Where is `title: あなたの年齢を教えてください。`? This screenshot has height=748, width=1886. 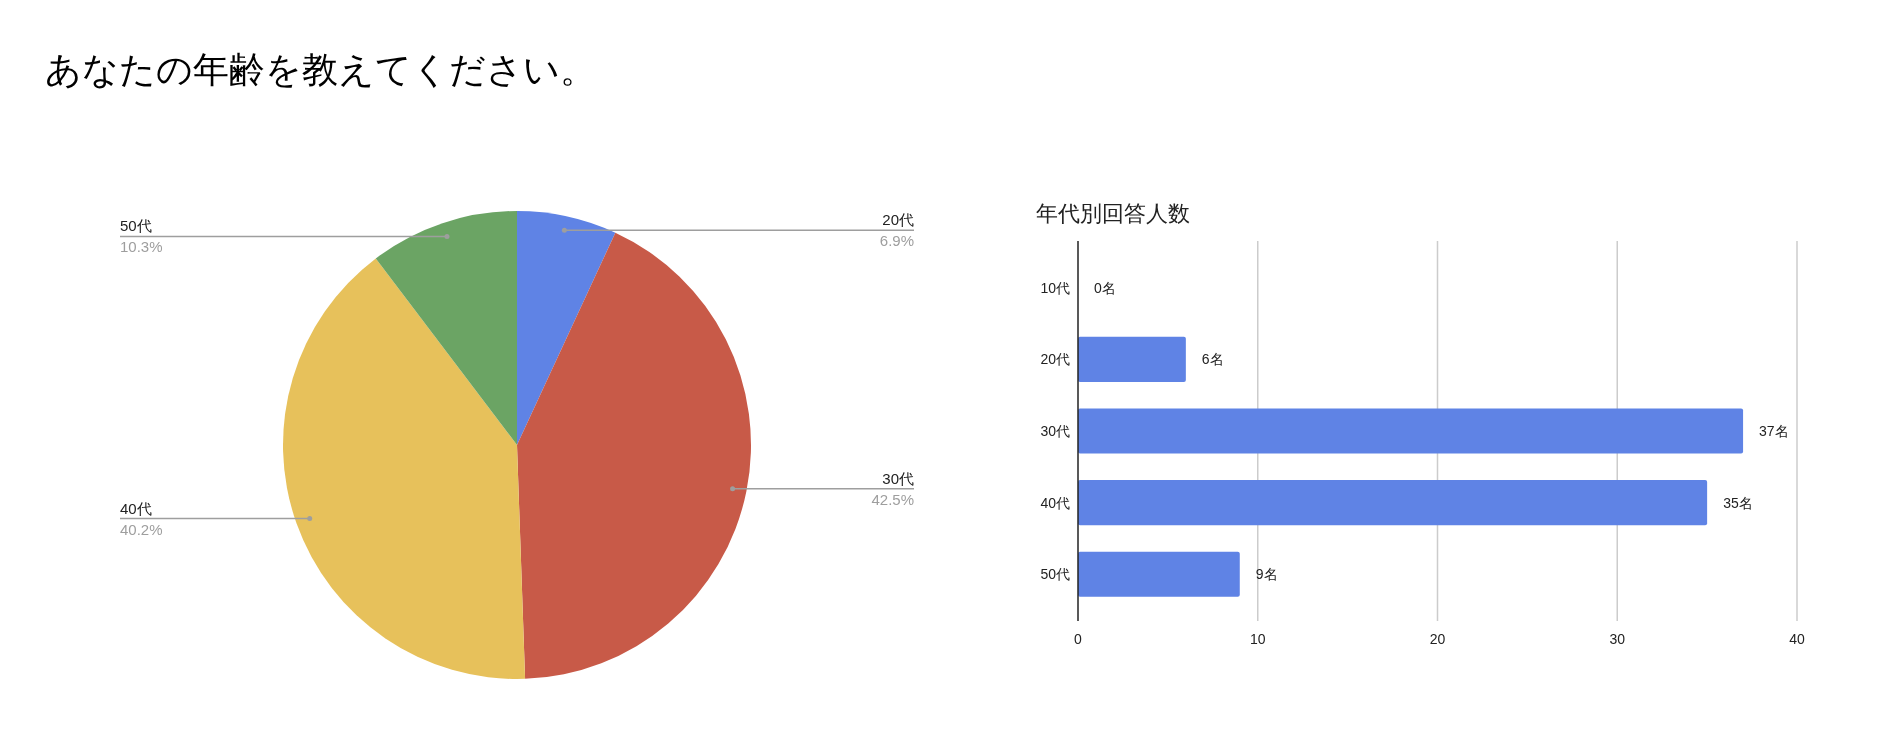 title: あなたの年齢を教えてください。 is located at coordinates (320, 69).